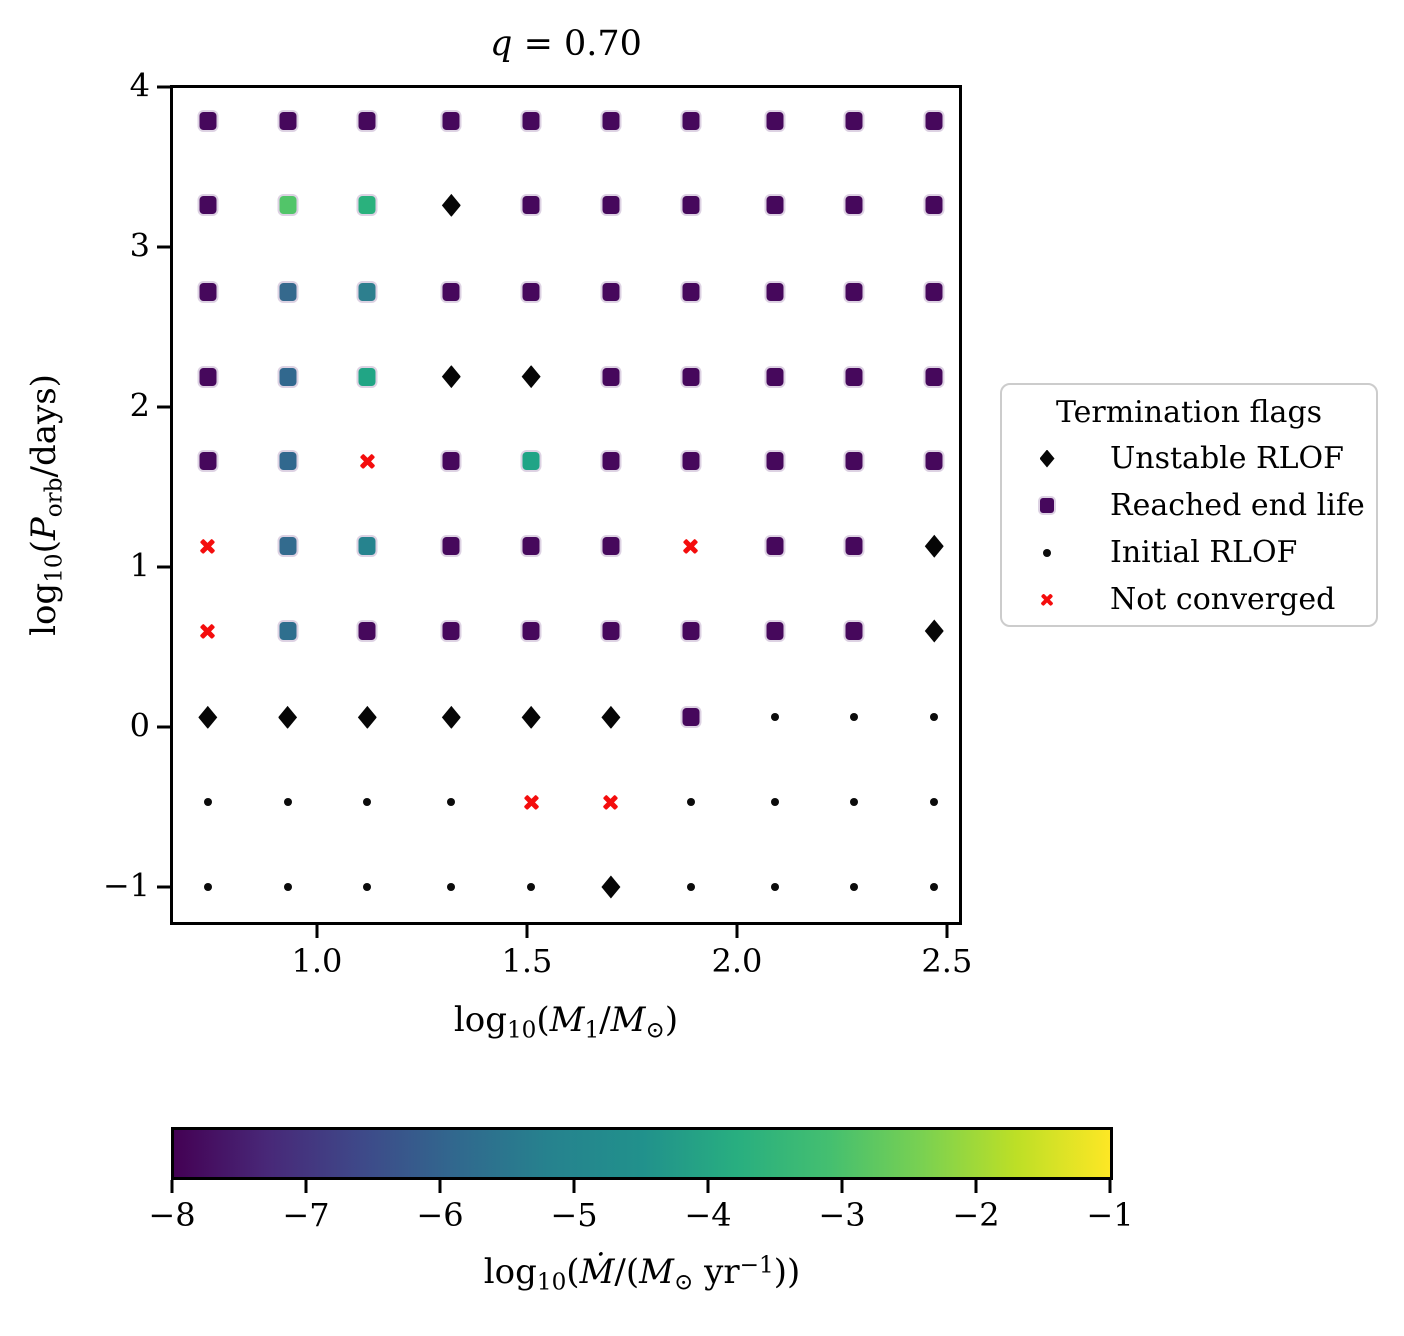  What do you see at coordinates (139, 85) in the screenshot?
I see `y-tick-label: 4` at bounding box center [139, 85].